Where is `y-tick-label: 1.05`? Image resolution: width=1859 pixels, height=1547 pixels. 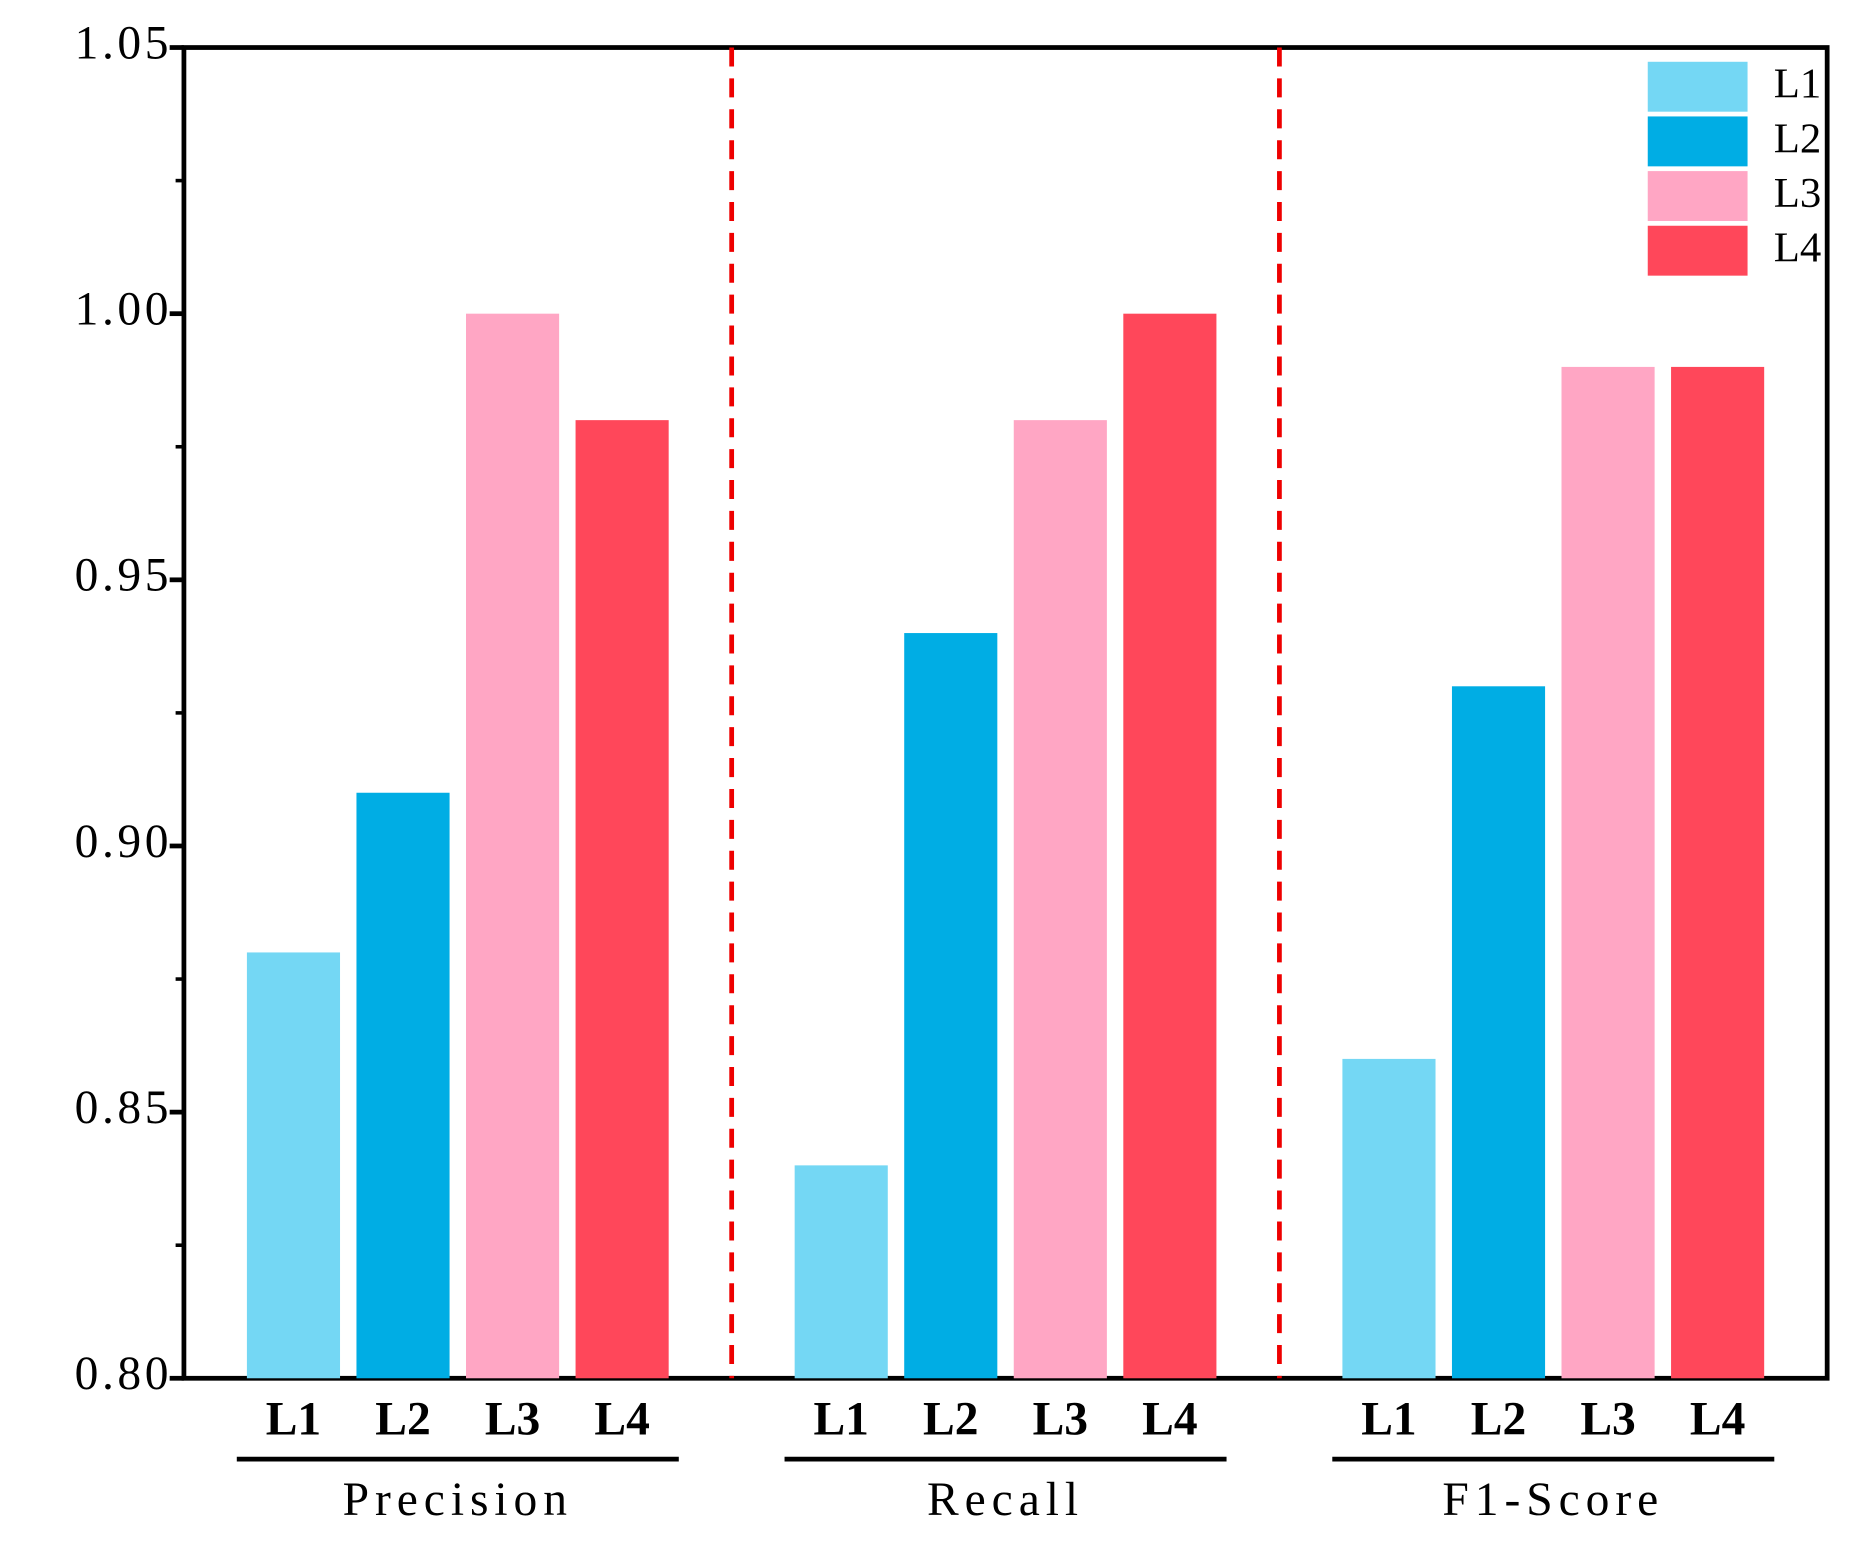
y-tick-label: 1.05 is located at coordinates (123, 43).